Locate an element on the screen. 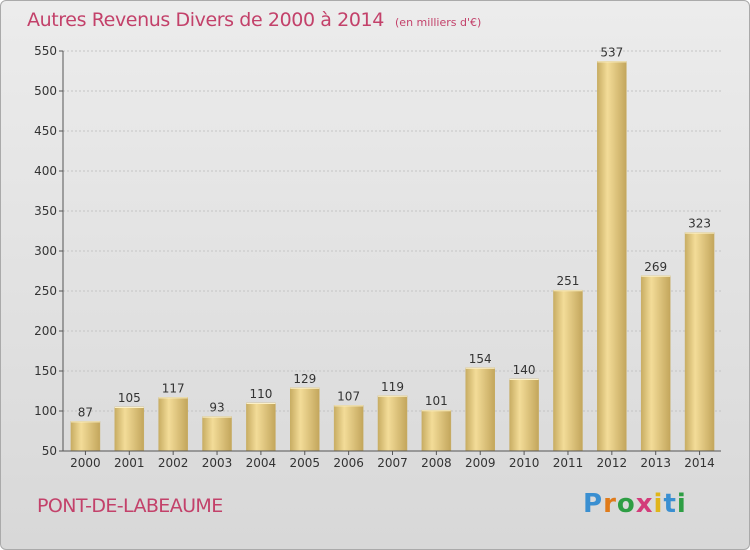 The height and width of the screenshot is (550, 750). bar-value-label: 140 is located at coordinates (524, 370).